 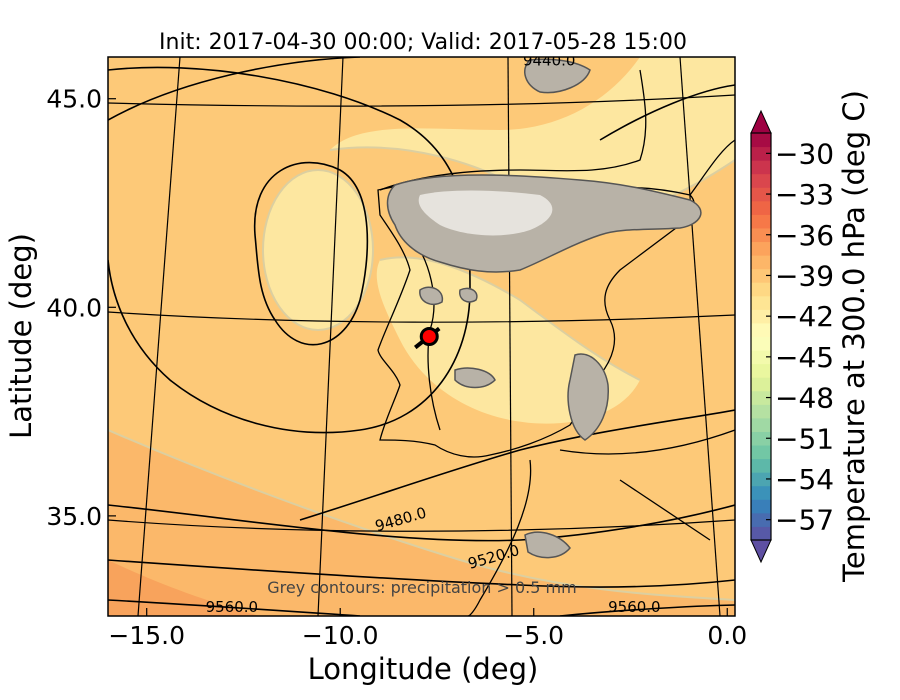 I want to click on colorbar-tick-label: −54, so click(x=804, y=479).